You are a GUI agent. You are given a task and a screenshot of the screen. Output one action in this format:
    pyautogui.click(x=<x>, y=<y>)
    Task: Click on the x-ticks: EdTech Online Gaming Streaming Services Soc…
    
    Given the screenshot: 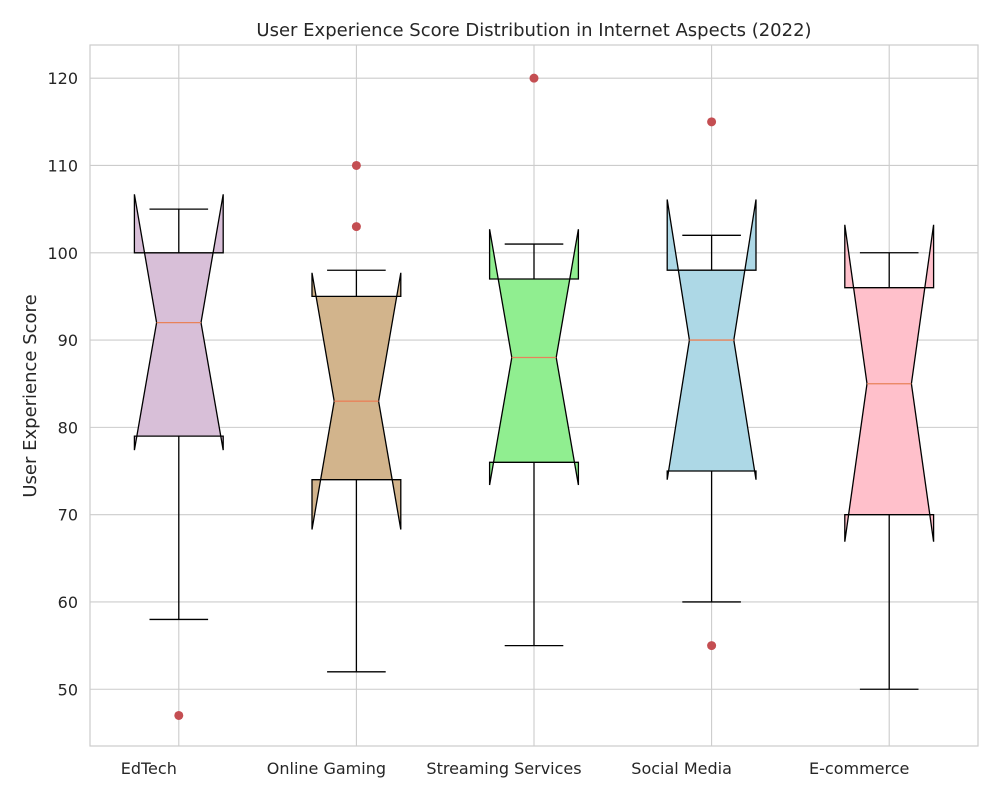 What is the action you would take?
    pyautogui.click(x=515, y=768)
    